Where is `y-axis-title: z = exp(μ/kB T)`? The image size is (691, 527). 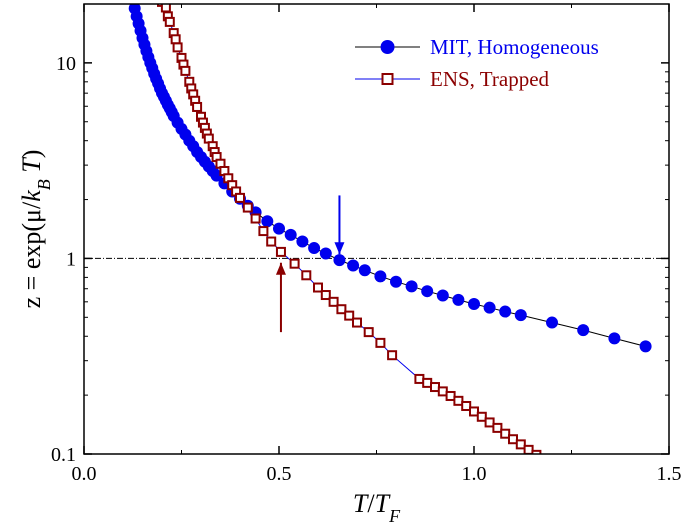
y-axis-title: z = exp(μ/kB T) is located at coordinates (35, 229).